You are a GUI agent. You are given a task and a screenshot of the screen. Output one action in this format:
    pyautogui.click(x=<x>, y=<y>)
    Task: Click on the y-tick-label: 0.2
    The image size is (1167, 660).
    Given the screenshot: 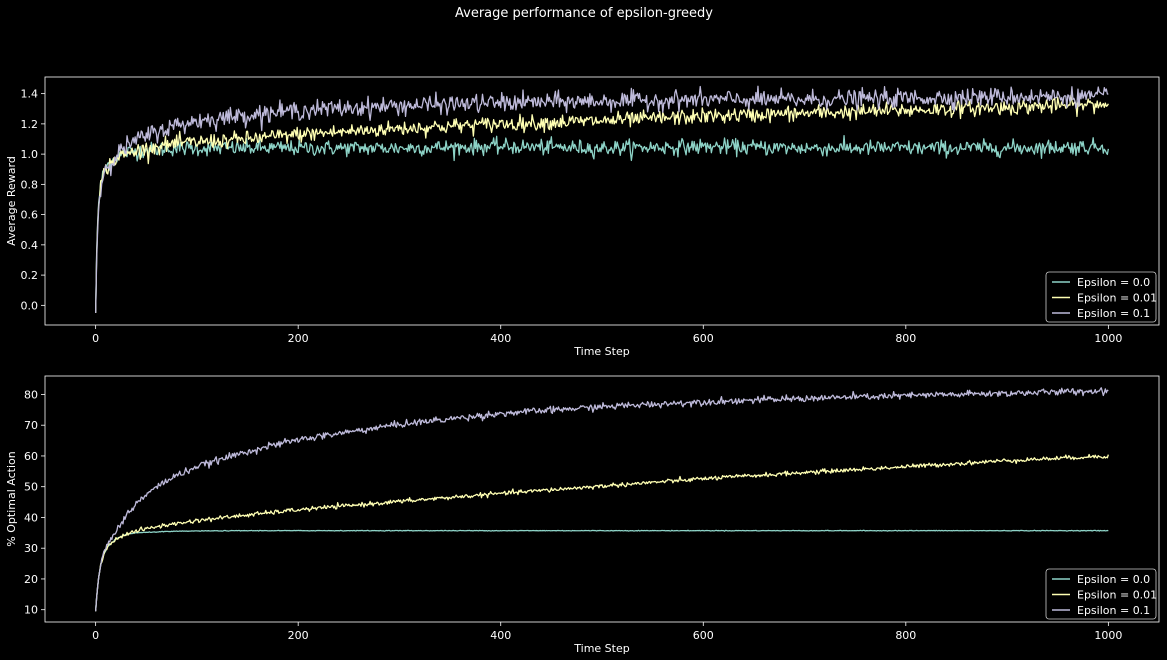 What is the action you would take?
    pyautogui.click(x=30, y=275)
    